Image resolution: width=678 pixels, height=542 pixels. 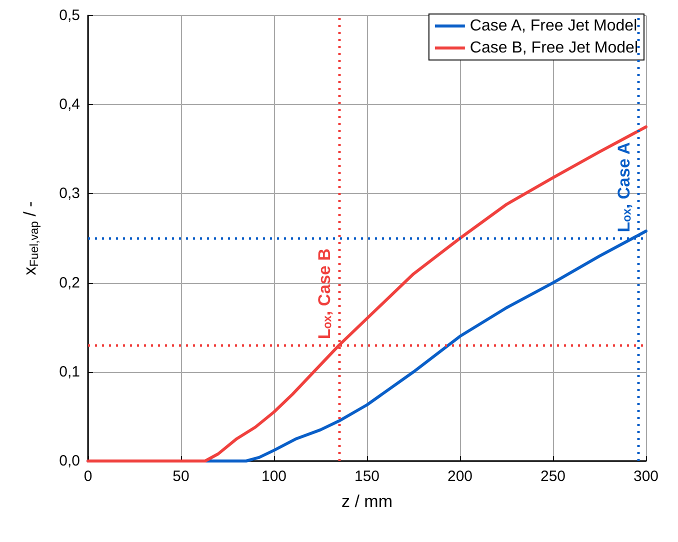 I want to click on y-tick-label: 0,5, so click(x=69, y=15).